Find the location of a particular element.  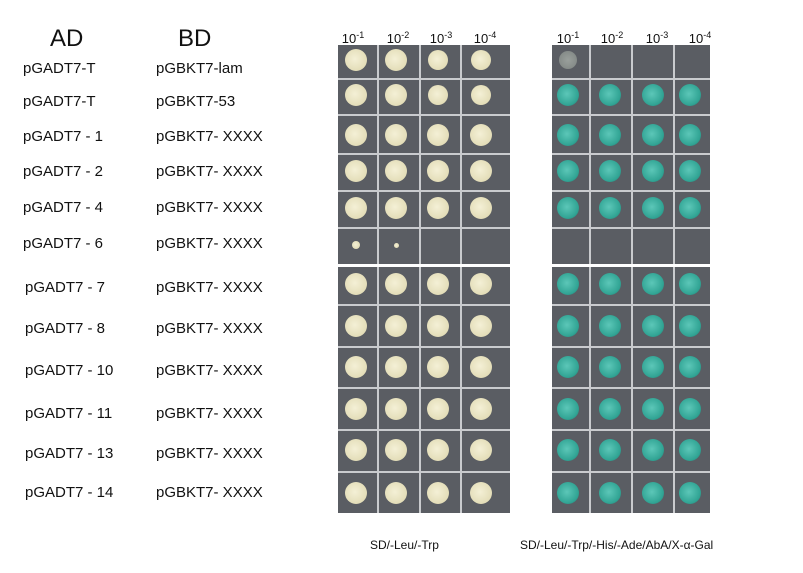

ad-row-label: pGADT7-T is located at coordinates (59, 68).